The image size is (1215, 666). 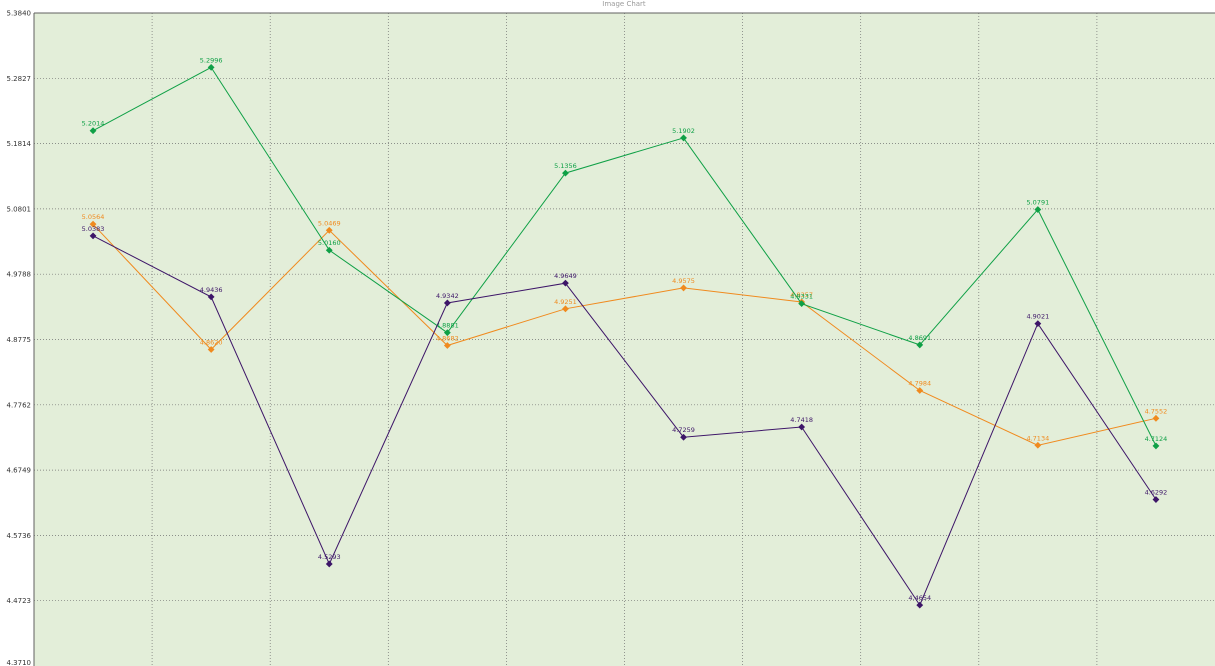 What do you see at coordinates (624, 4) in the screenshot?
I see `chart-title: Image Chart` at bounding box center [624, 4].